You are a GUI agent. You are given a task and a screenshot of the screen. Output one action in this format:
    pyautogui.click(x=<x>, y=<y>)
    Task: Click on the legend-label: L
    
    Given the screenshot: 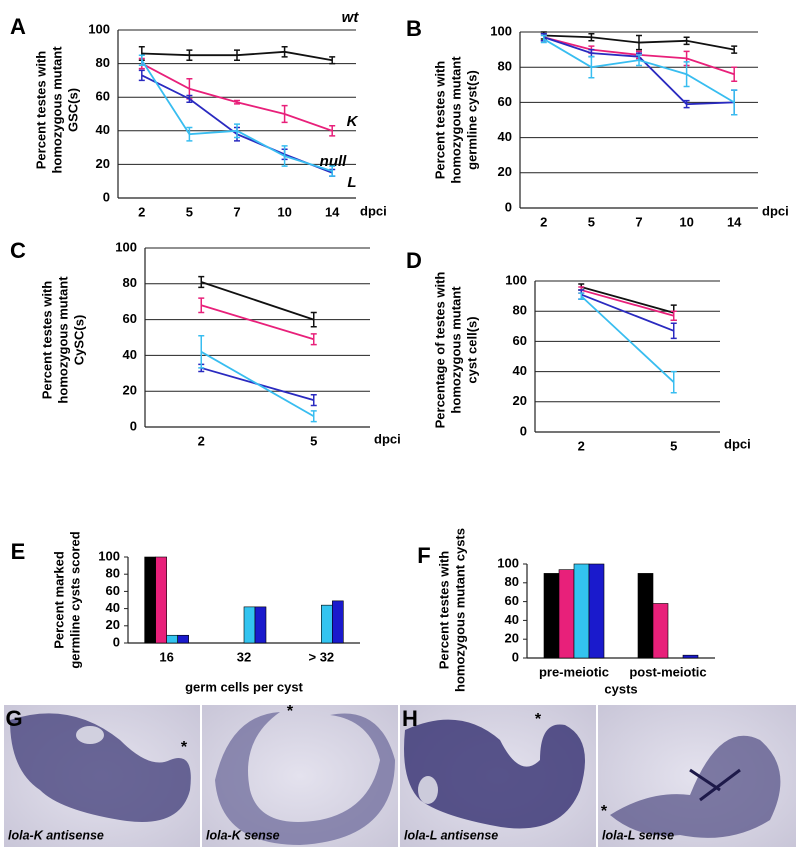 What is the action you would take?
    pyautogui.click(x=351, y=182)
    